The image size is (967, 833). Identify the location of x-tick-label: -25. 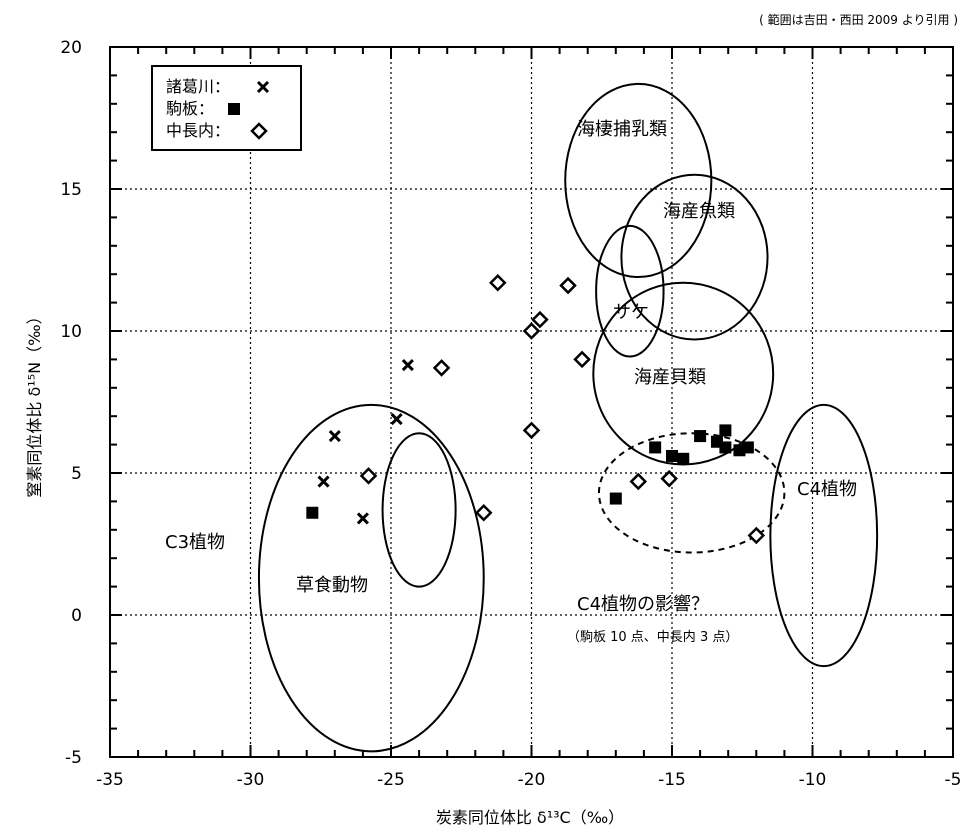
(391, 780).